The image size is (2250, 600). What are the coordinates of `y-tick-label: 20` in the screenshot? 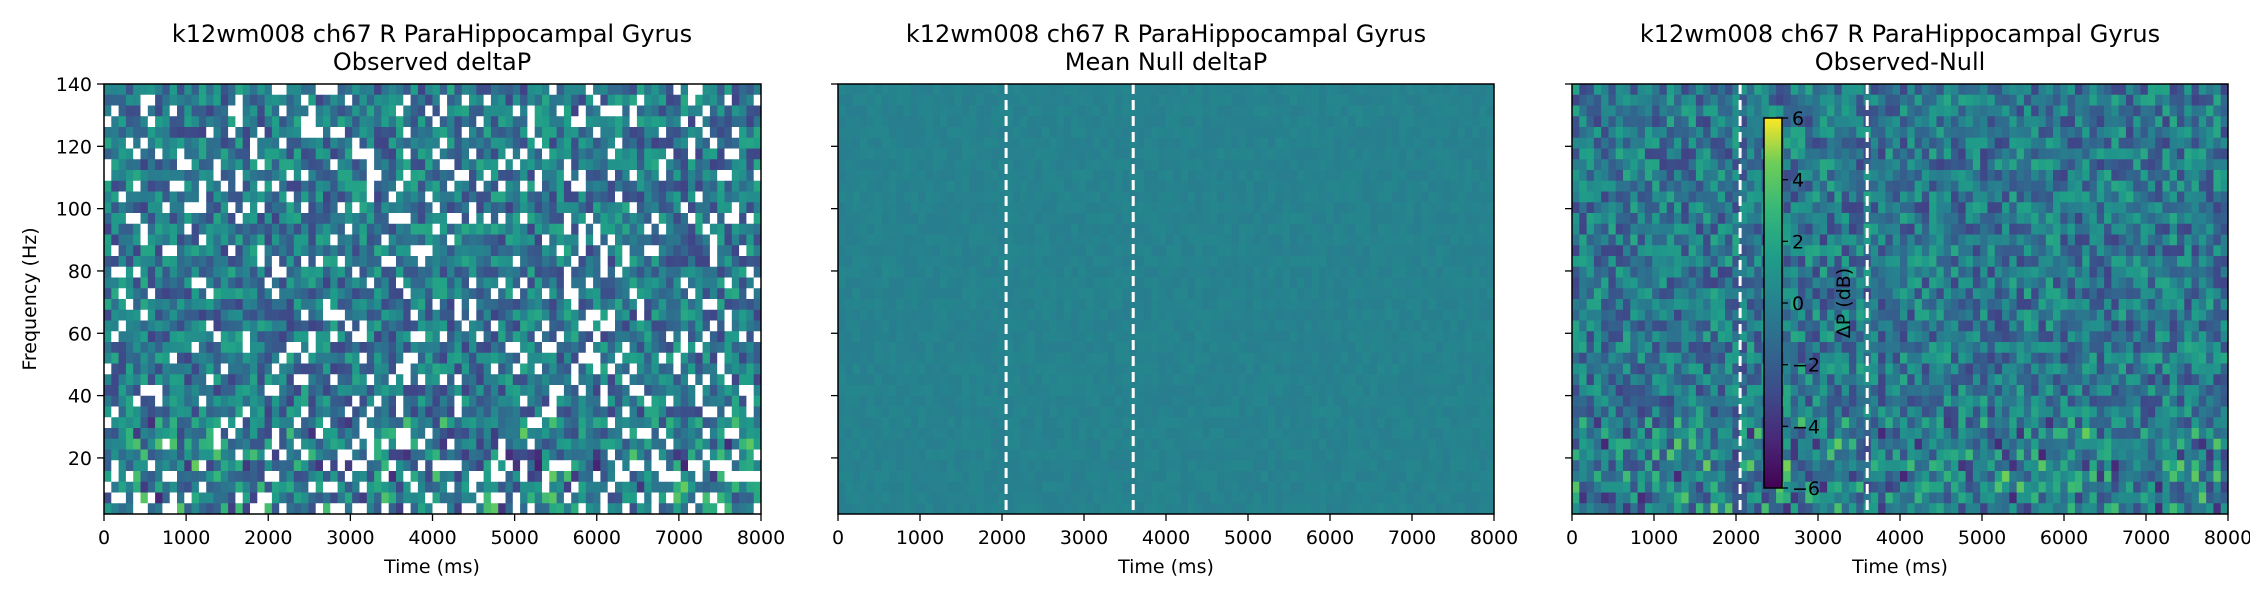 It's located at (80, 459).